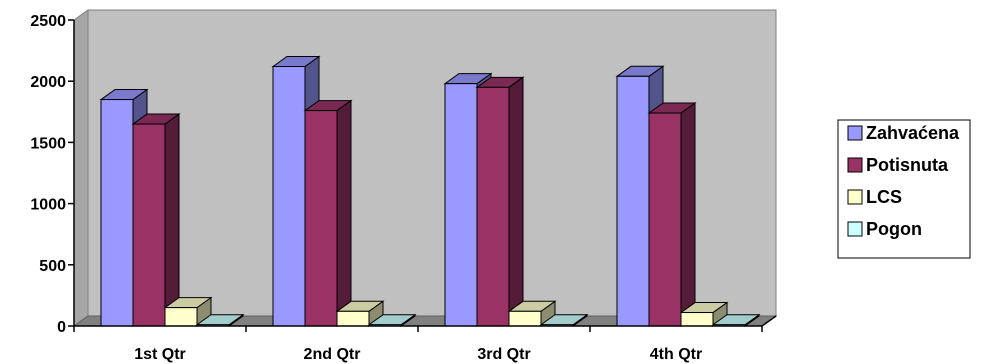  Describe the element at coordinates (894, 229) in the screenshot. I see `legend-label: Pogon` at that location.